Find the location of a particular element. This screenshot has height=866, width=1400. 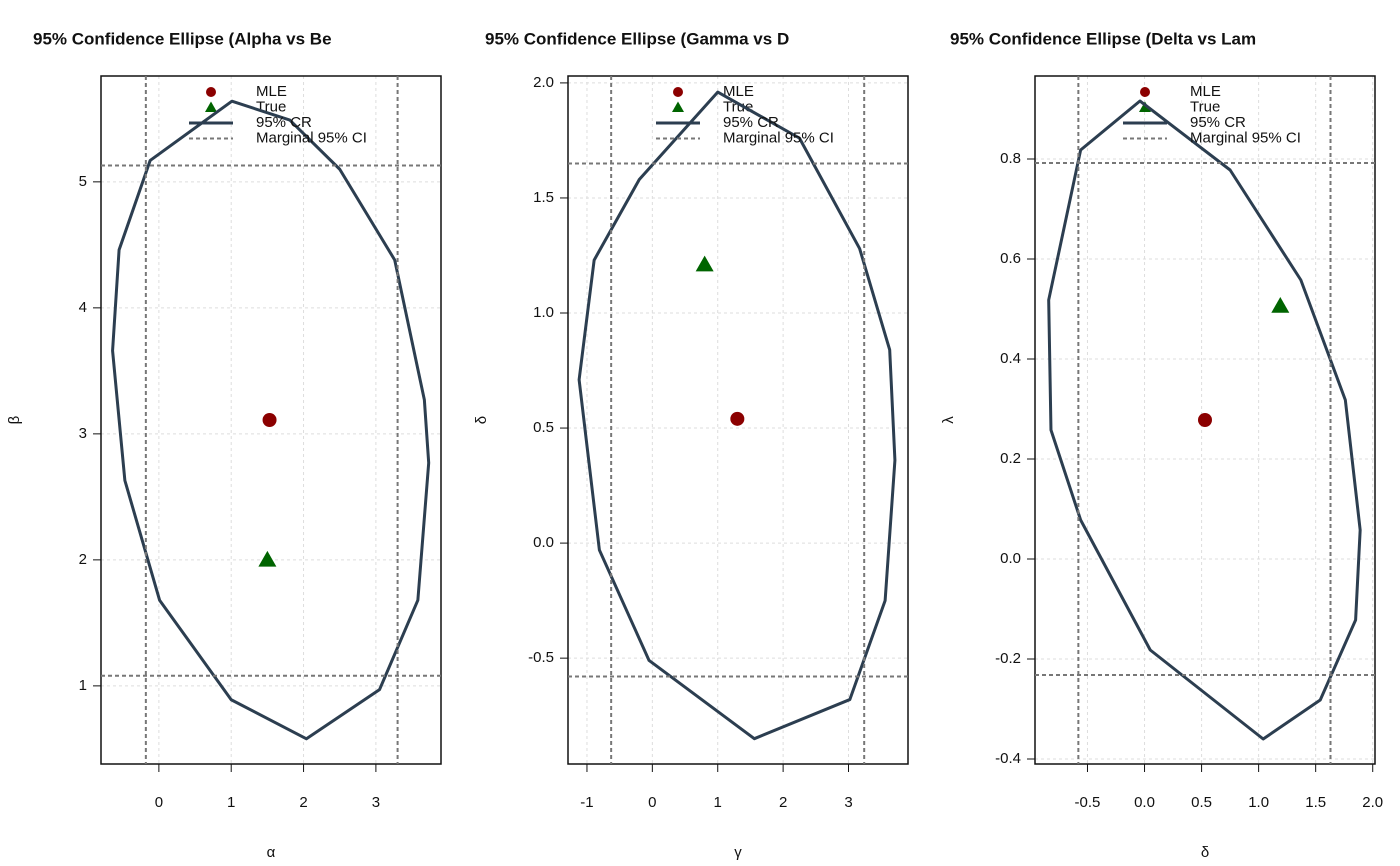

chart-title: 95% Confidence Ellipse (Delta vs Lam is located at coordinates (1103, 38).